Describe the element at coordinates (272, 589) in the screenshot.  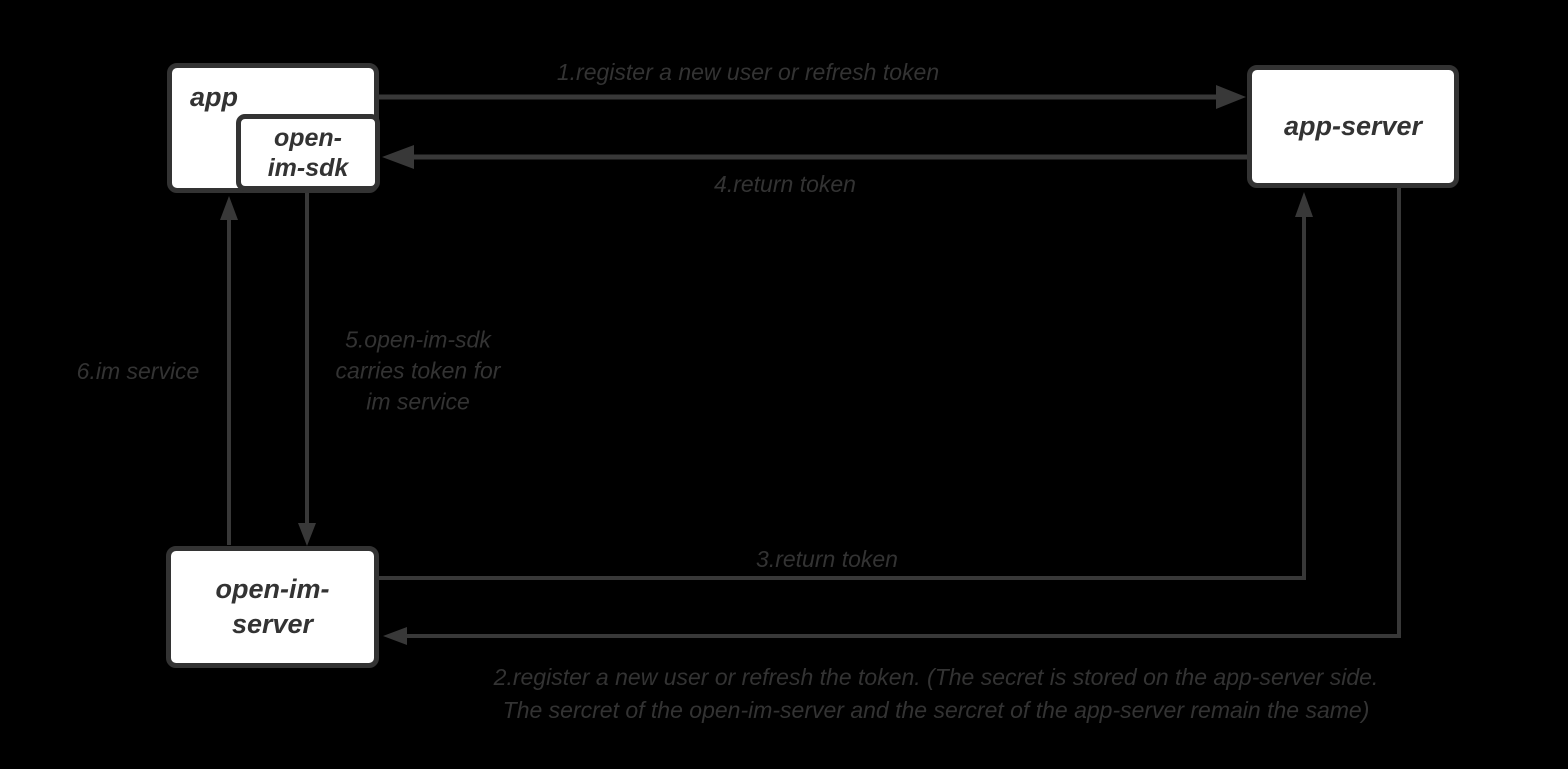
I see `node-open-im-server-label-line1: open-im-` at that location.